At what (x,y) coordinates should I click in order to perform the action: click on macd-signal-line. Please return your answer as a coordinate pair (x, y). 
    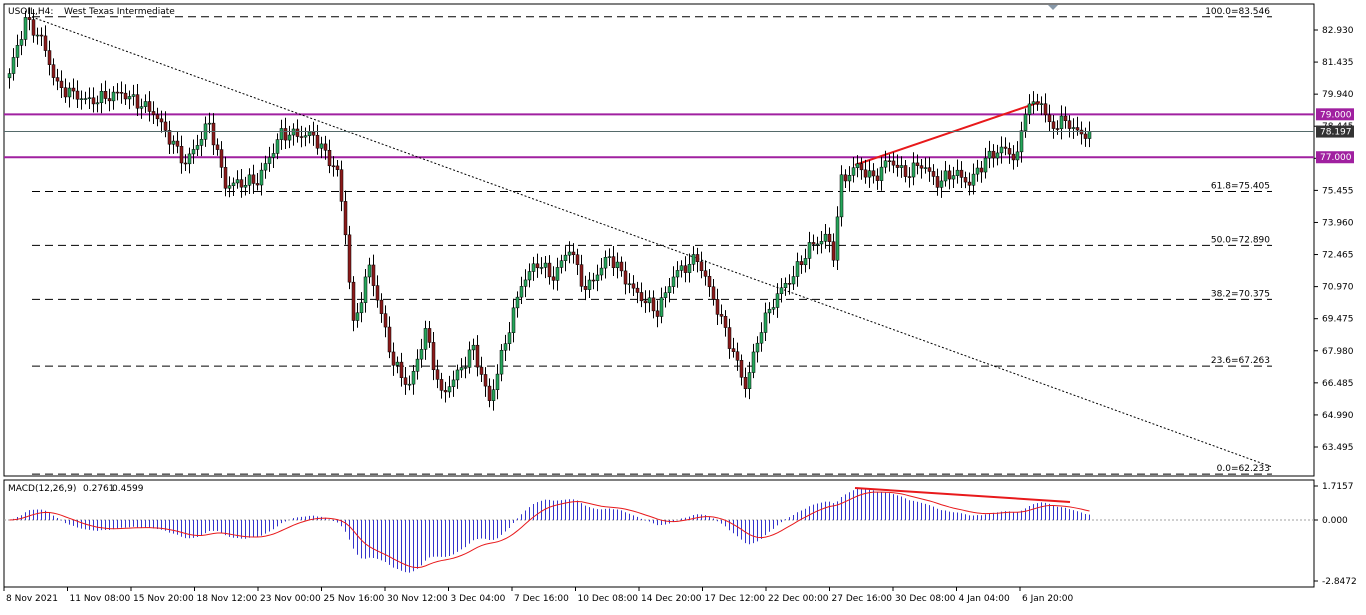
    Looking at the image, I should click on (549, 530).